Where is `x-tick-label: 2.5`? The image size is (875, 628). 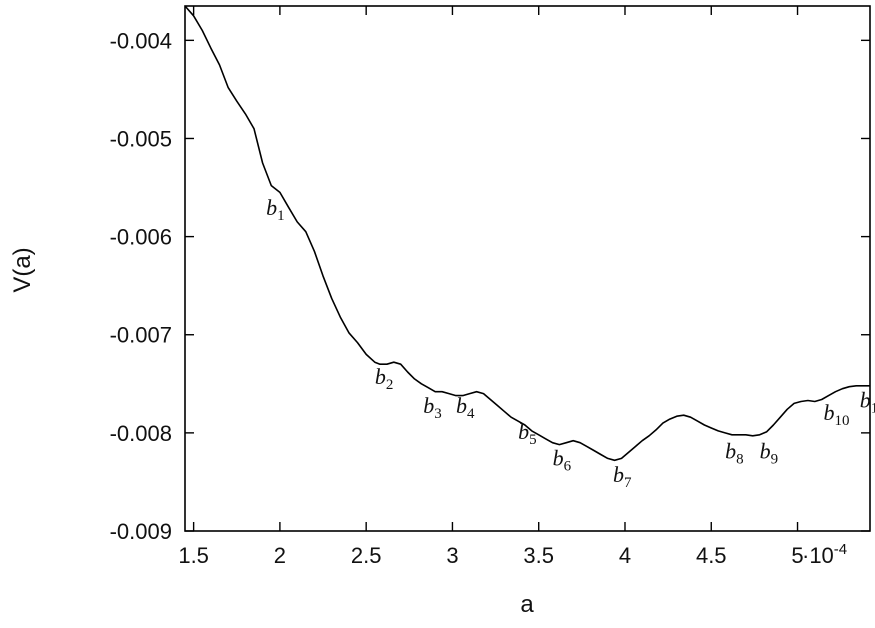
x-tick-label: 2.5 is located at coordinates (366, 555).